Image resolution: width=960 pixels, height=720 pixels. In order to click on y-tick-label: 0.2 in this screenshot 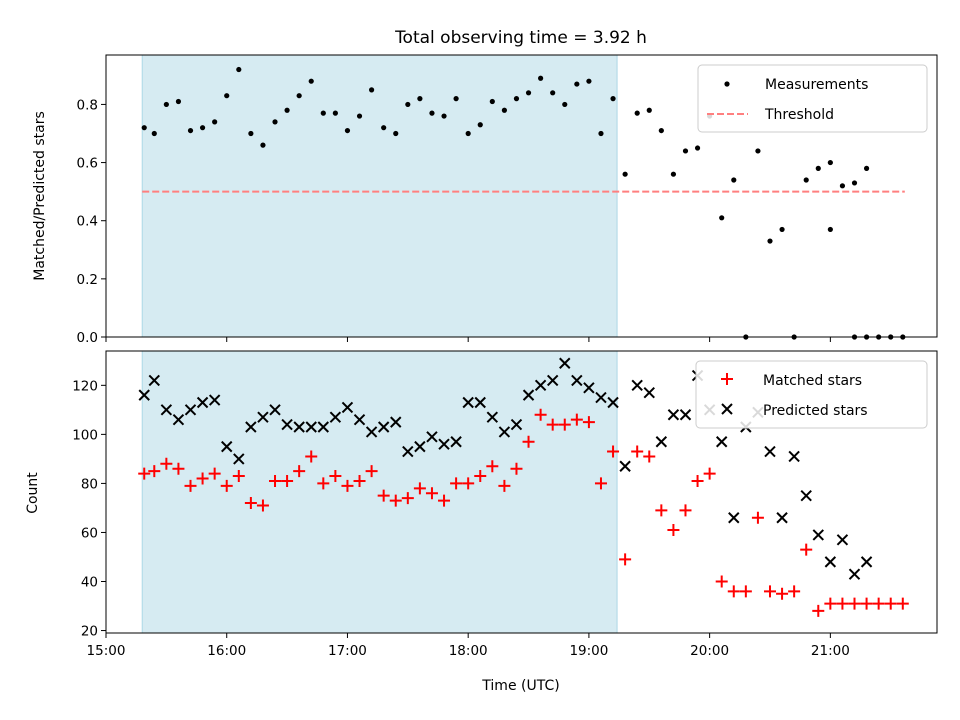, I will do `click(87, 280)`.